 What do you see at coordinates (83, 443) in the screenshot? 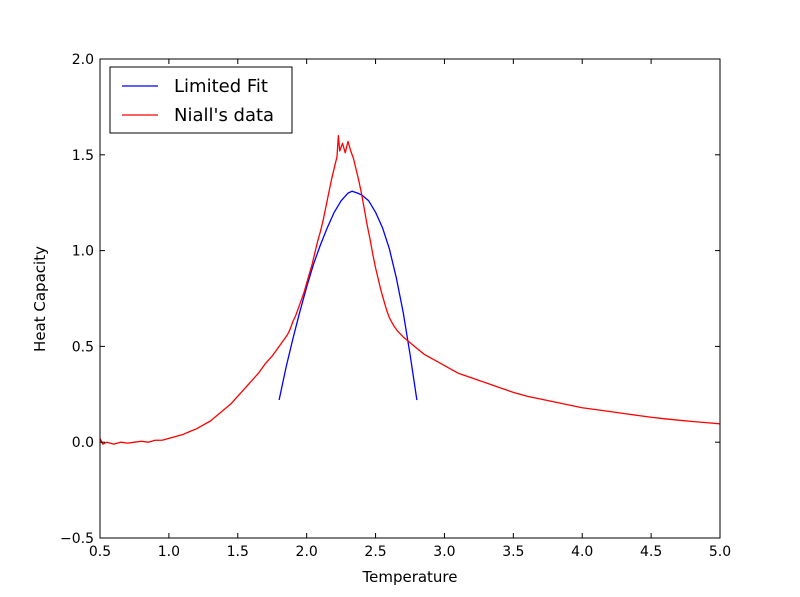
I see `y-tick-label: 0.0` at bounding box center [83, 443].